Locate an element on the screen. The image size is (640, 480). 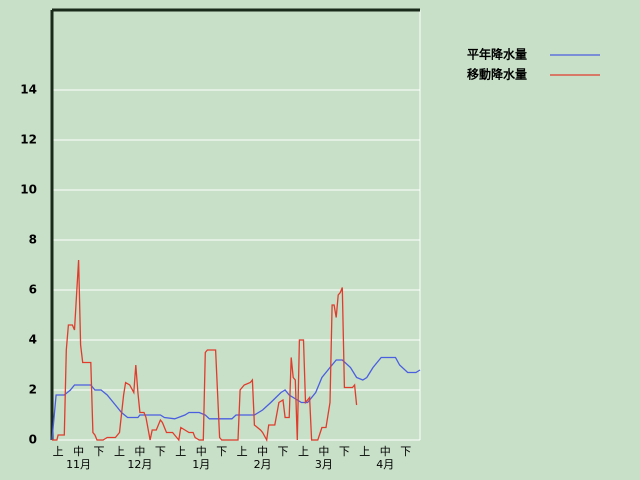
series-line is located at coordinates (236, 398).